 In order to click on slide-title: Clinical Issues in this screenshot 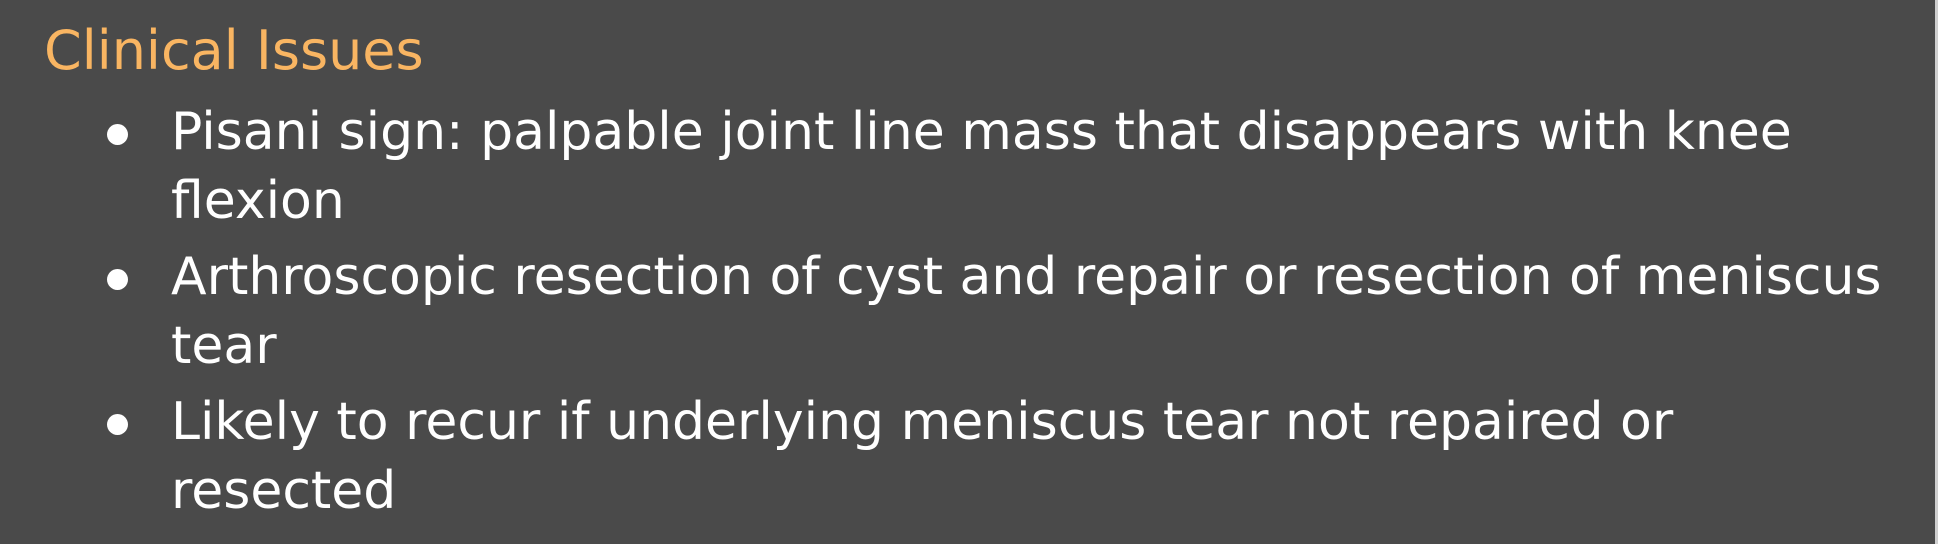, I will do `click(234, 50)`.